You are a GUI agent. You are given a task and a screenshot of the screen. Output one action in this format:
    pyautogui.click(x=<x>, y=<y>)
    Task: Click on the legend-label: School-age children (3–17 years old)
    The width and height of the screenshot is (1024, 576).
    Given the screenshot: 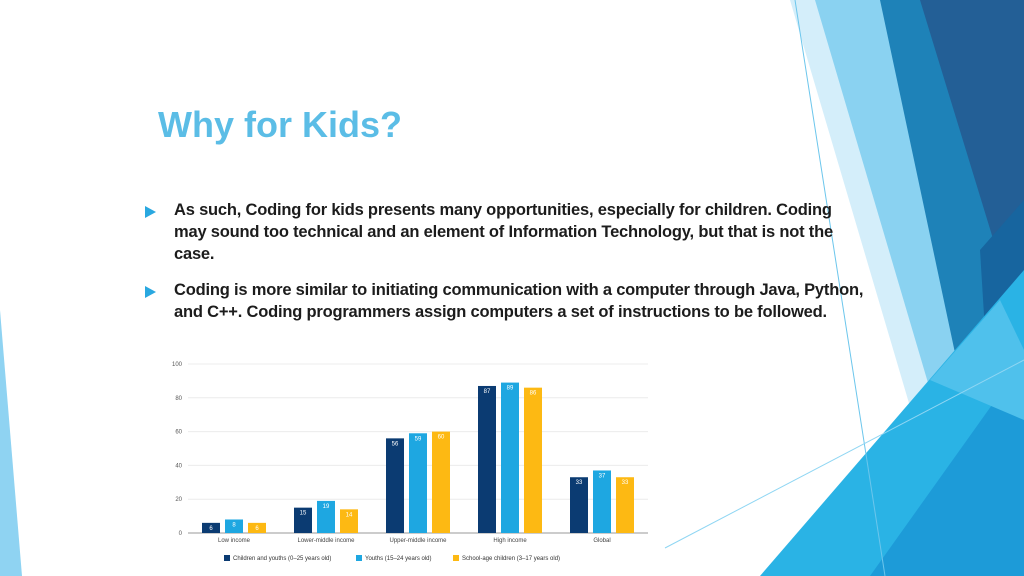 What is the action you would take?
    pyautogui.click(x=511, y=559)
    